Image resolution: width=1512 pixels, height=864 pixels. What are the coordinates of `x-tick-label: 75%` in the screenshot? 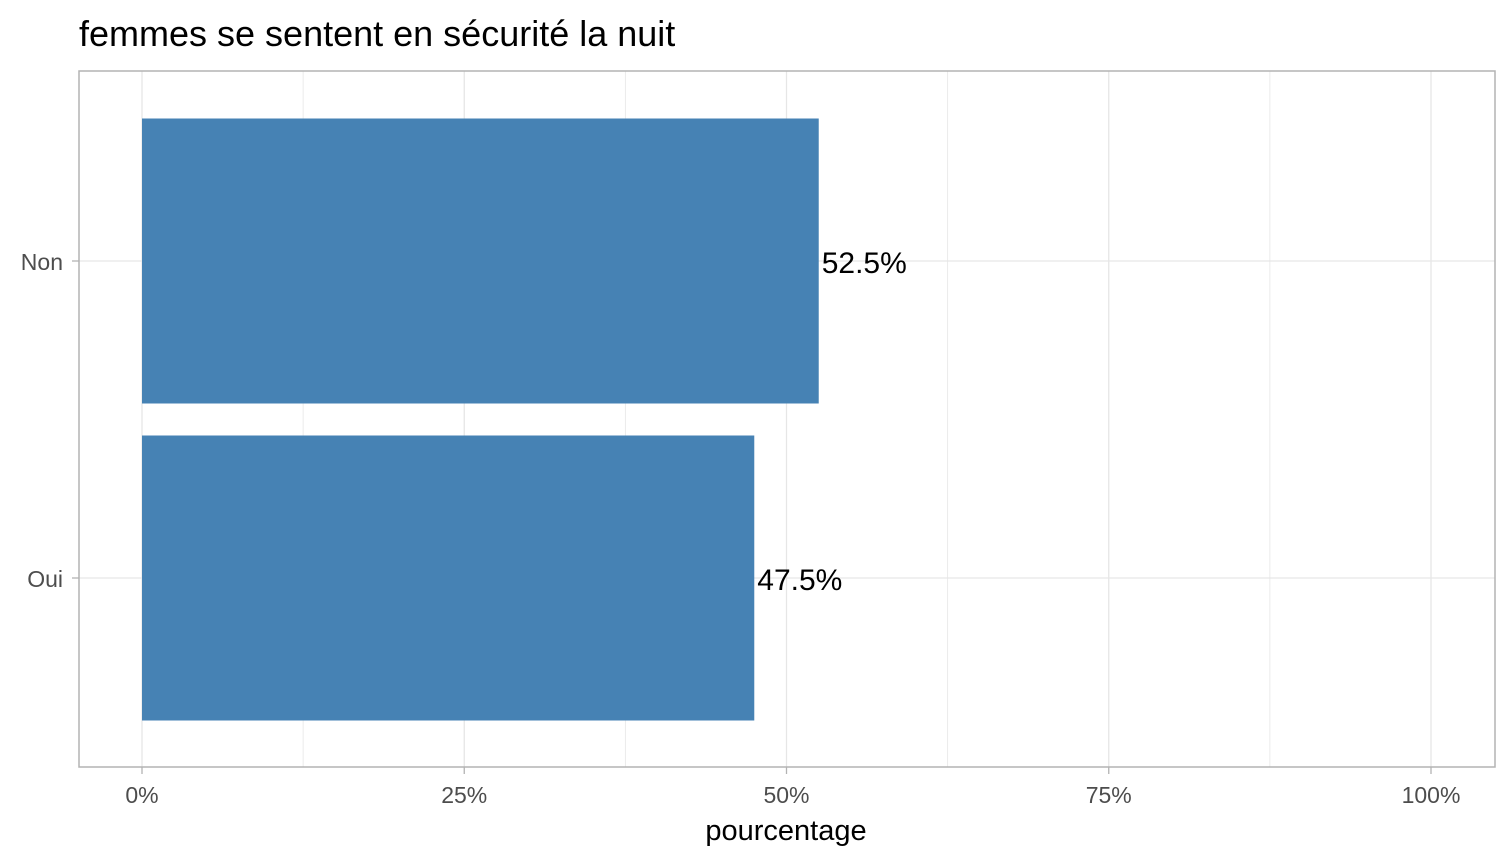 It's located at (1109, 795).